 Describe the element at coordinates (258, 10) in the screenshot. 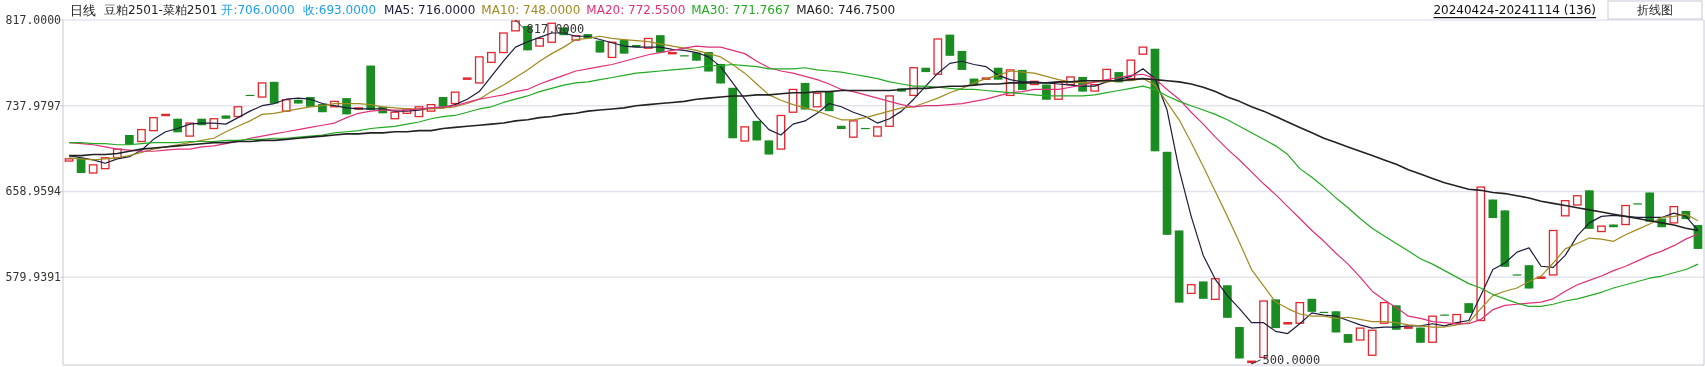

I see `text: 开:706.0000` at that location.